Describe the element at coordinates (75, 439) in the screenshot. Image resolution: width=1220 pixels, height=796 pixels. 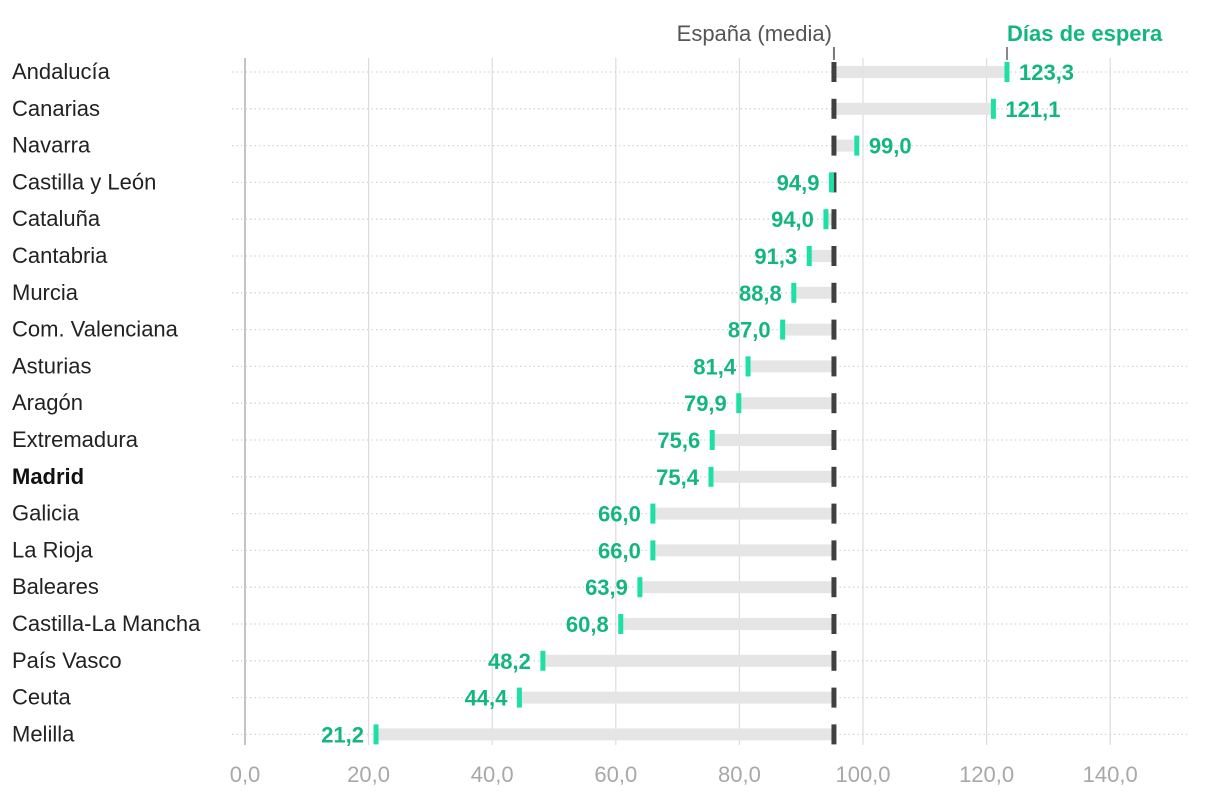
I see `category-label: Extremadura` at that location.